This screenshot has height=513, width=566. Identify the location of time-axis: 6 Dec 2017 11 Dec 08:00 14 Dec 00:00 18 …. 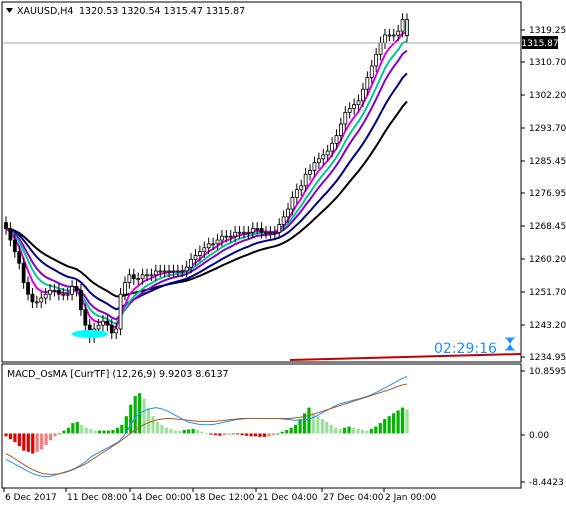
(220, 495).